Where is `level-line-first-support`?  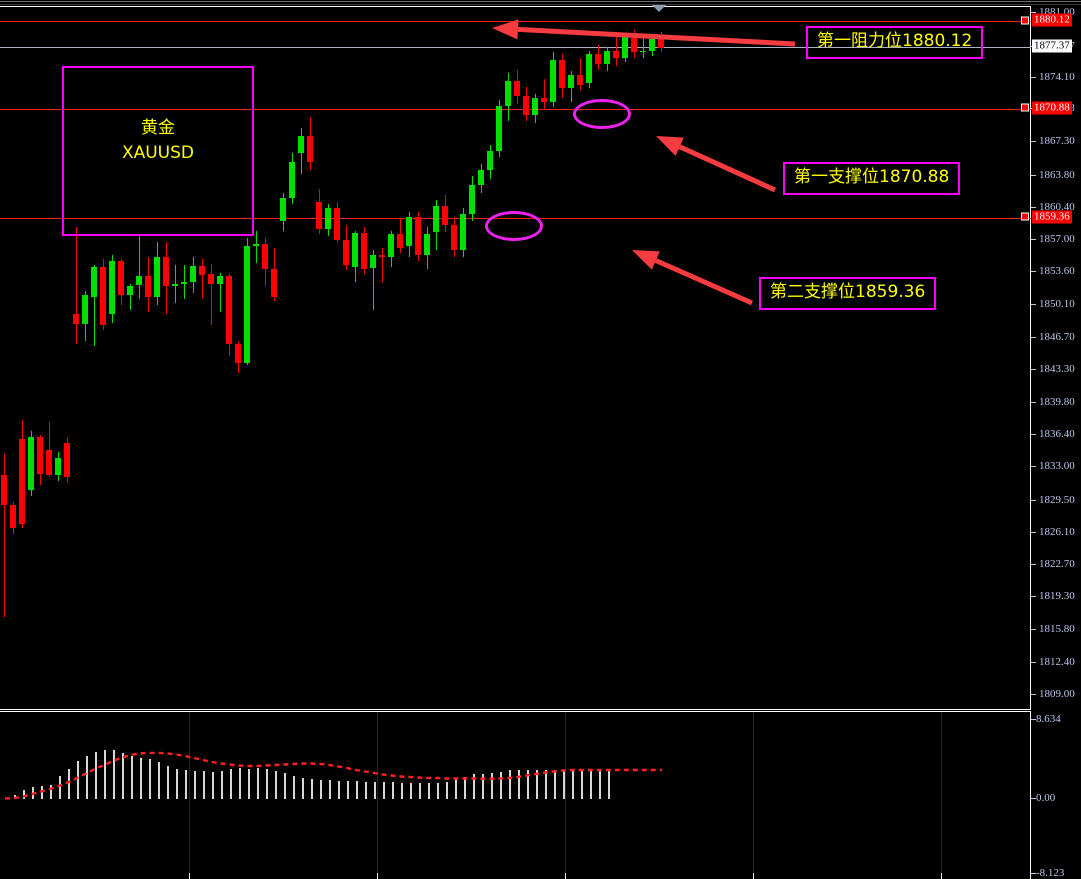 level-line-first-support is located at coordinates (515, 109).